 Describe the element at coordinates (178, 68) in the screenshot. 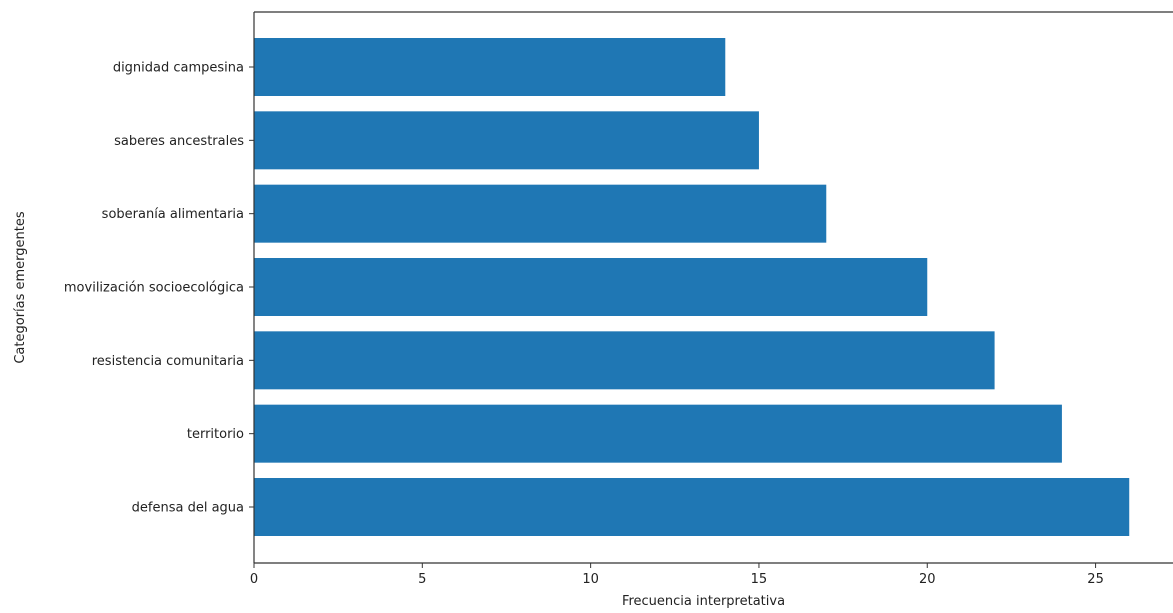

I see `y-tick-label: dignidad campesina` at that location.